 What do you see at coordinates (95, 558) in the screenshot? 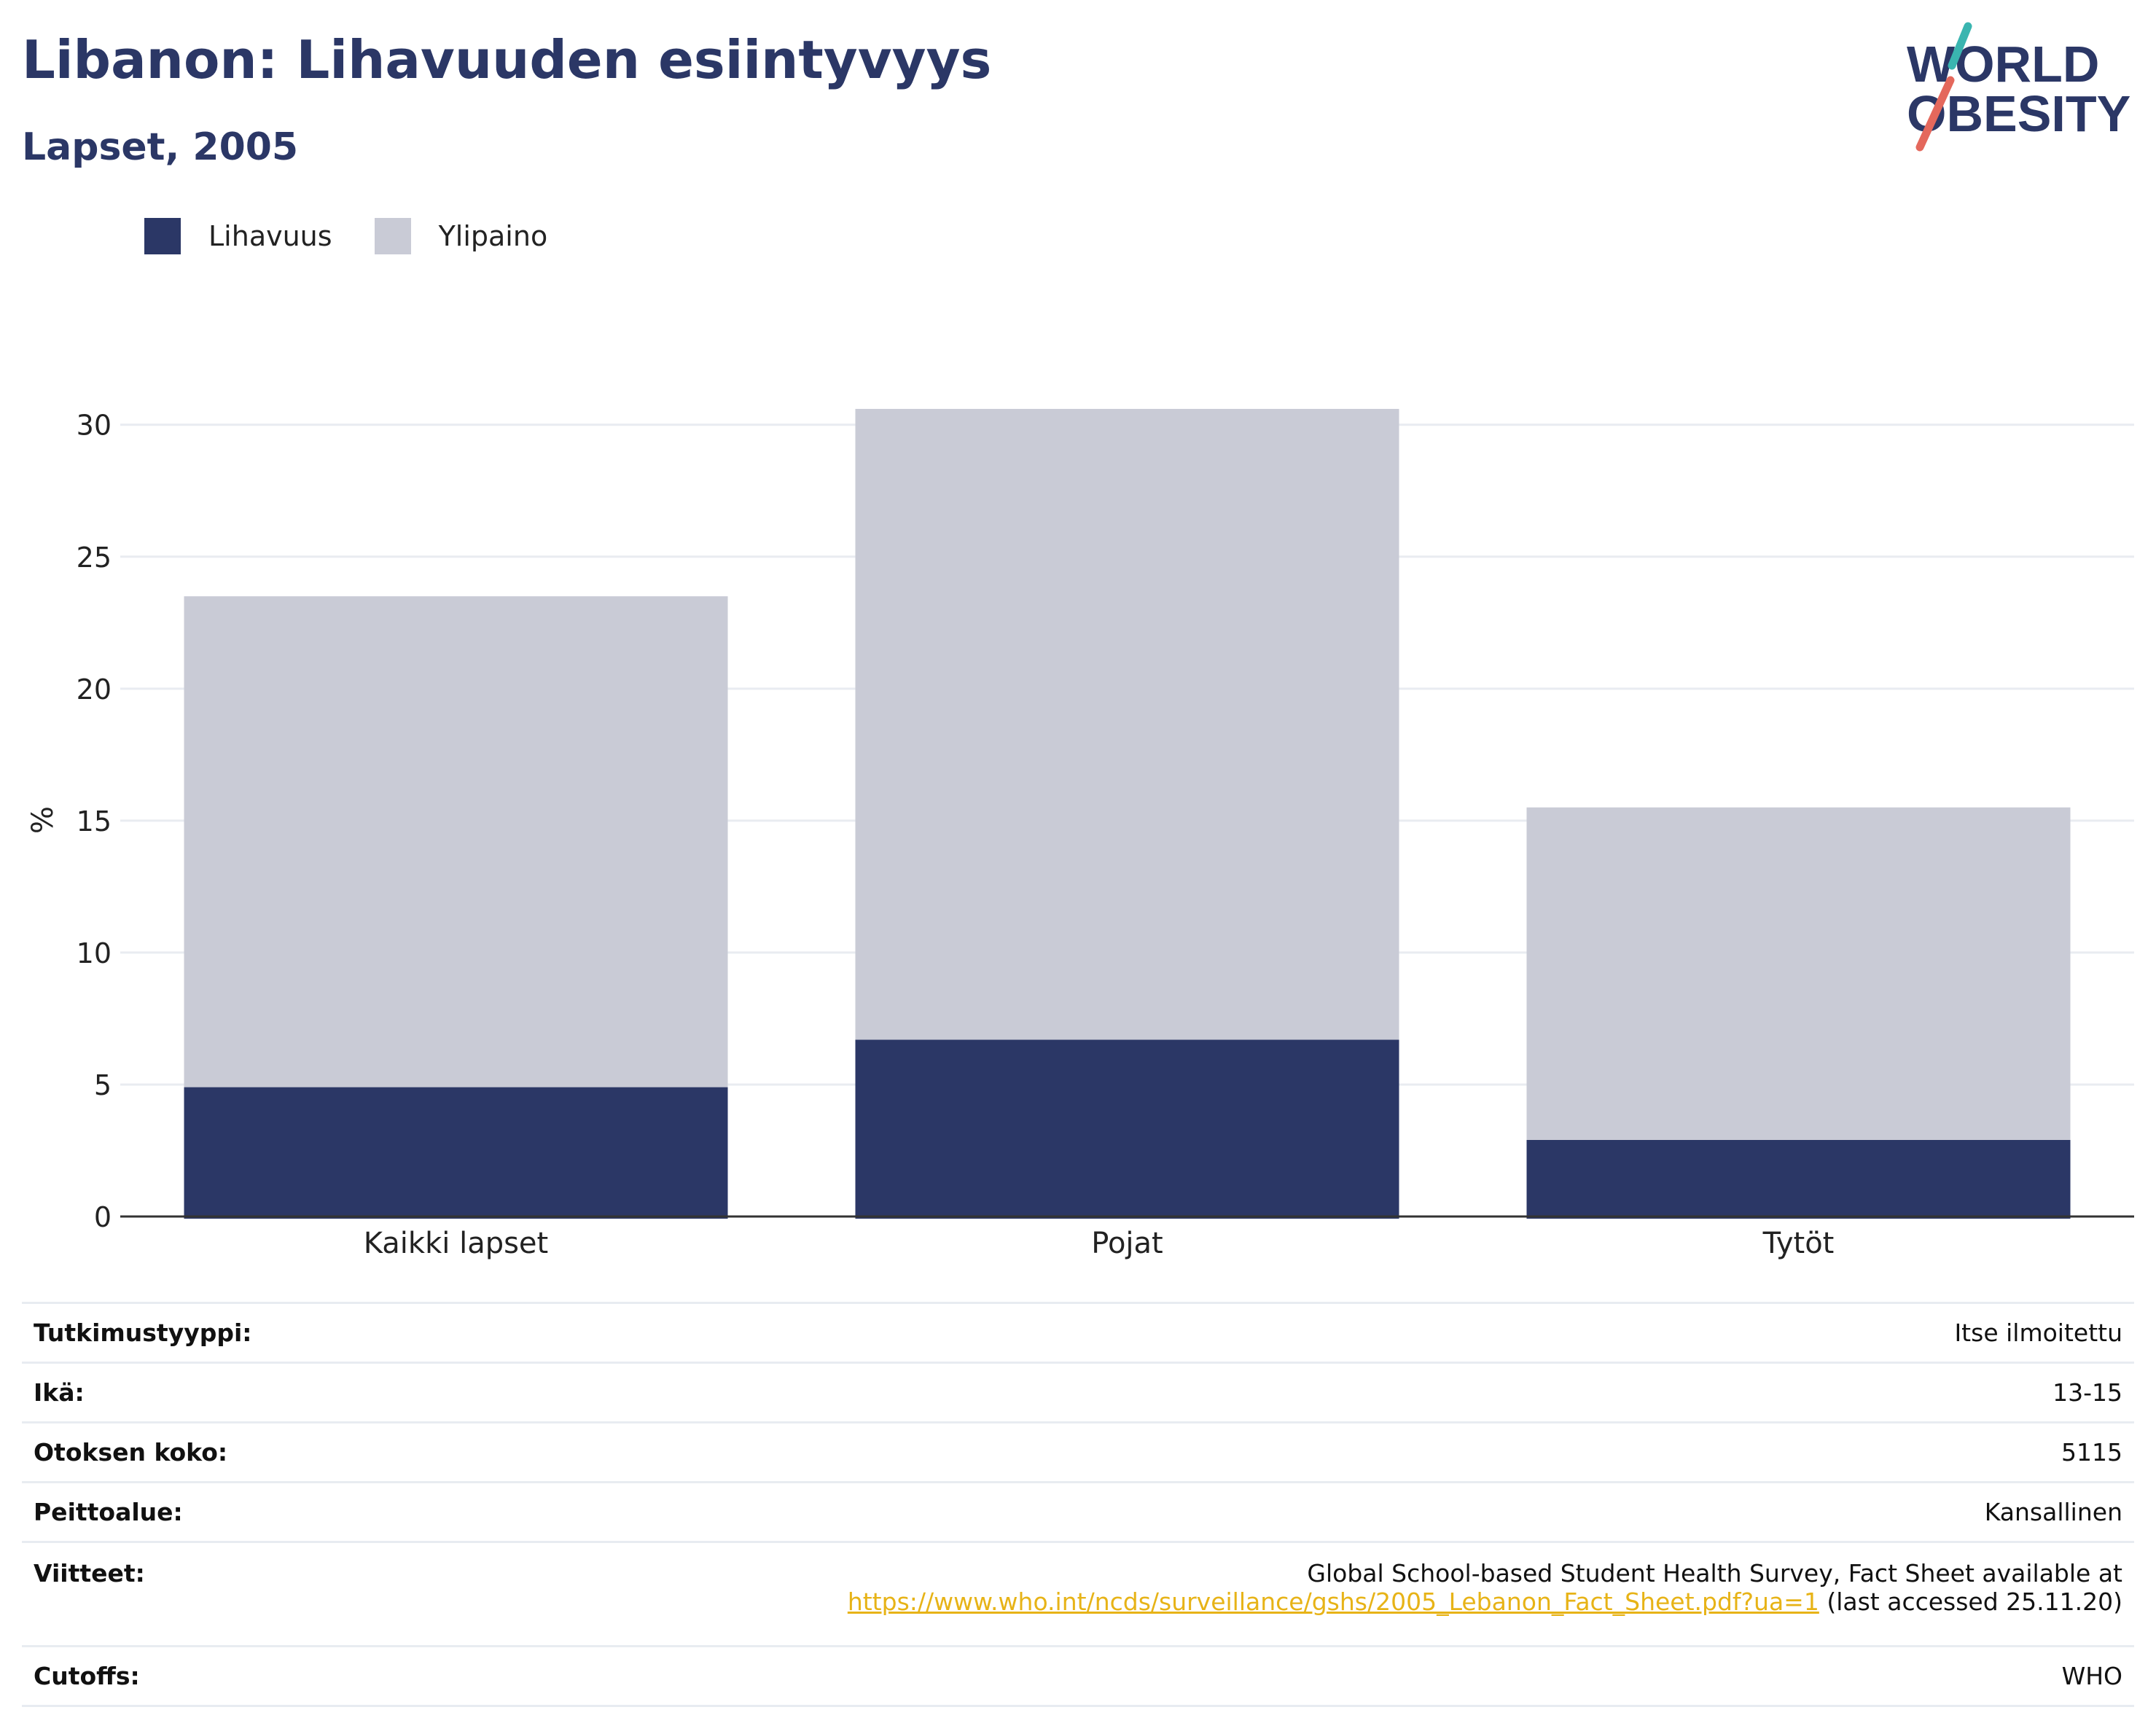
I see `y-tick-label: 25` at bounding box center [95, 558].